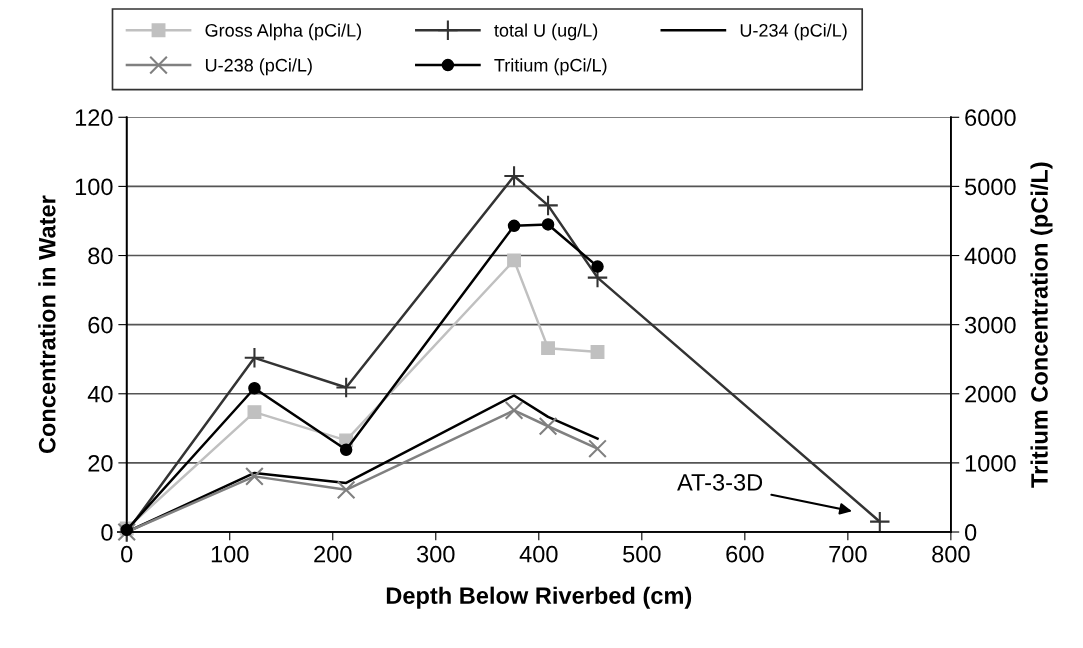 Image resolution: width=1083 pixels, height=648 pixels. Describe the element at coordinates (333, 554) in the screenshot. I see `x-tick-label: 200` at that location.